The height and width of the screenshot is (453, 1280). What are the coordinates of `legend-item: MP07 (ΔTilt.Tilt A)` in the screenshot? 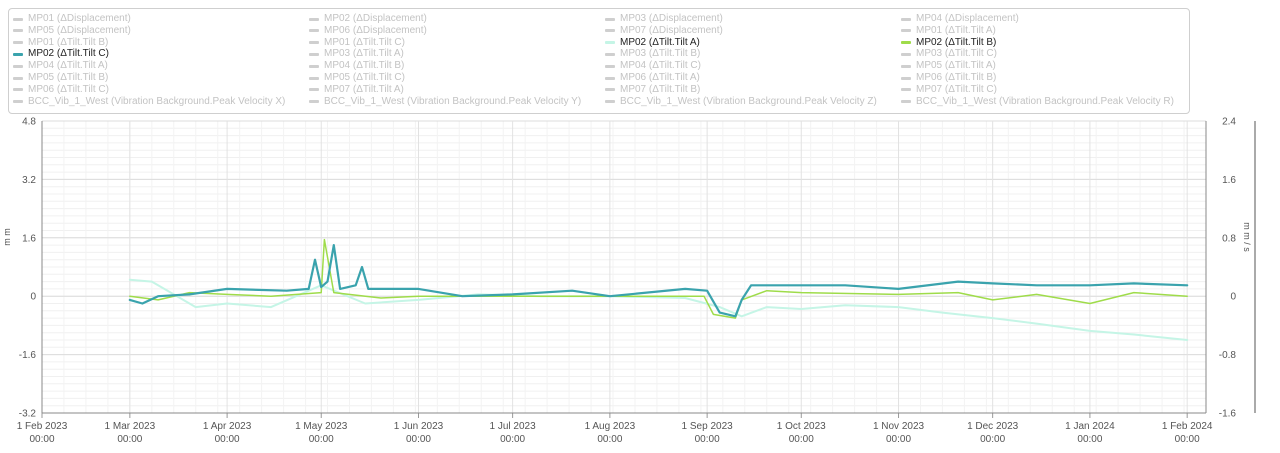 It's located at (356, 90).